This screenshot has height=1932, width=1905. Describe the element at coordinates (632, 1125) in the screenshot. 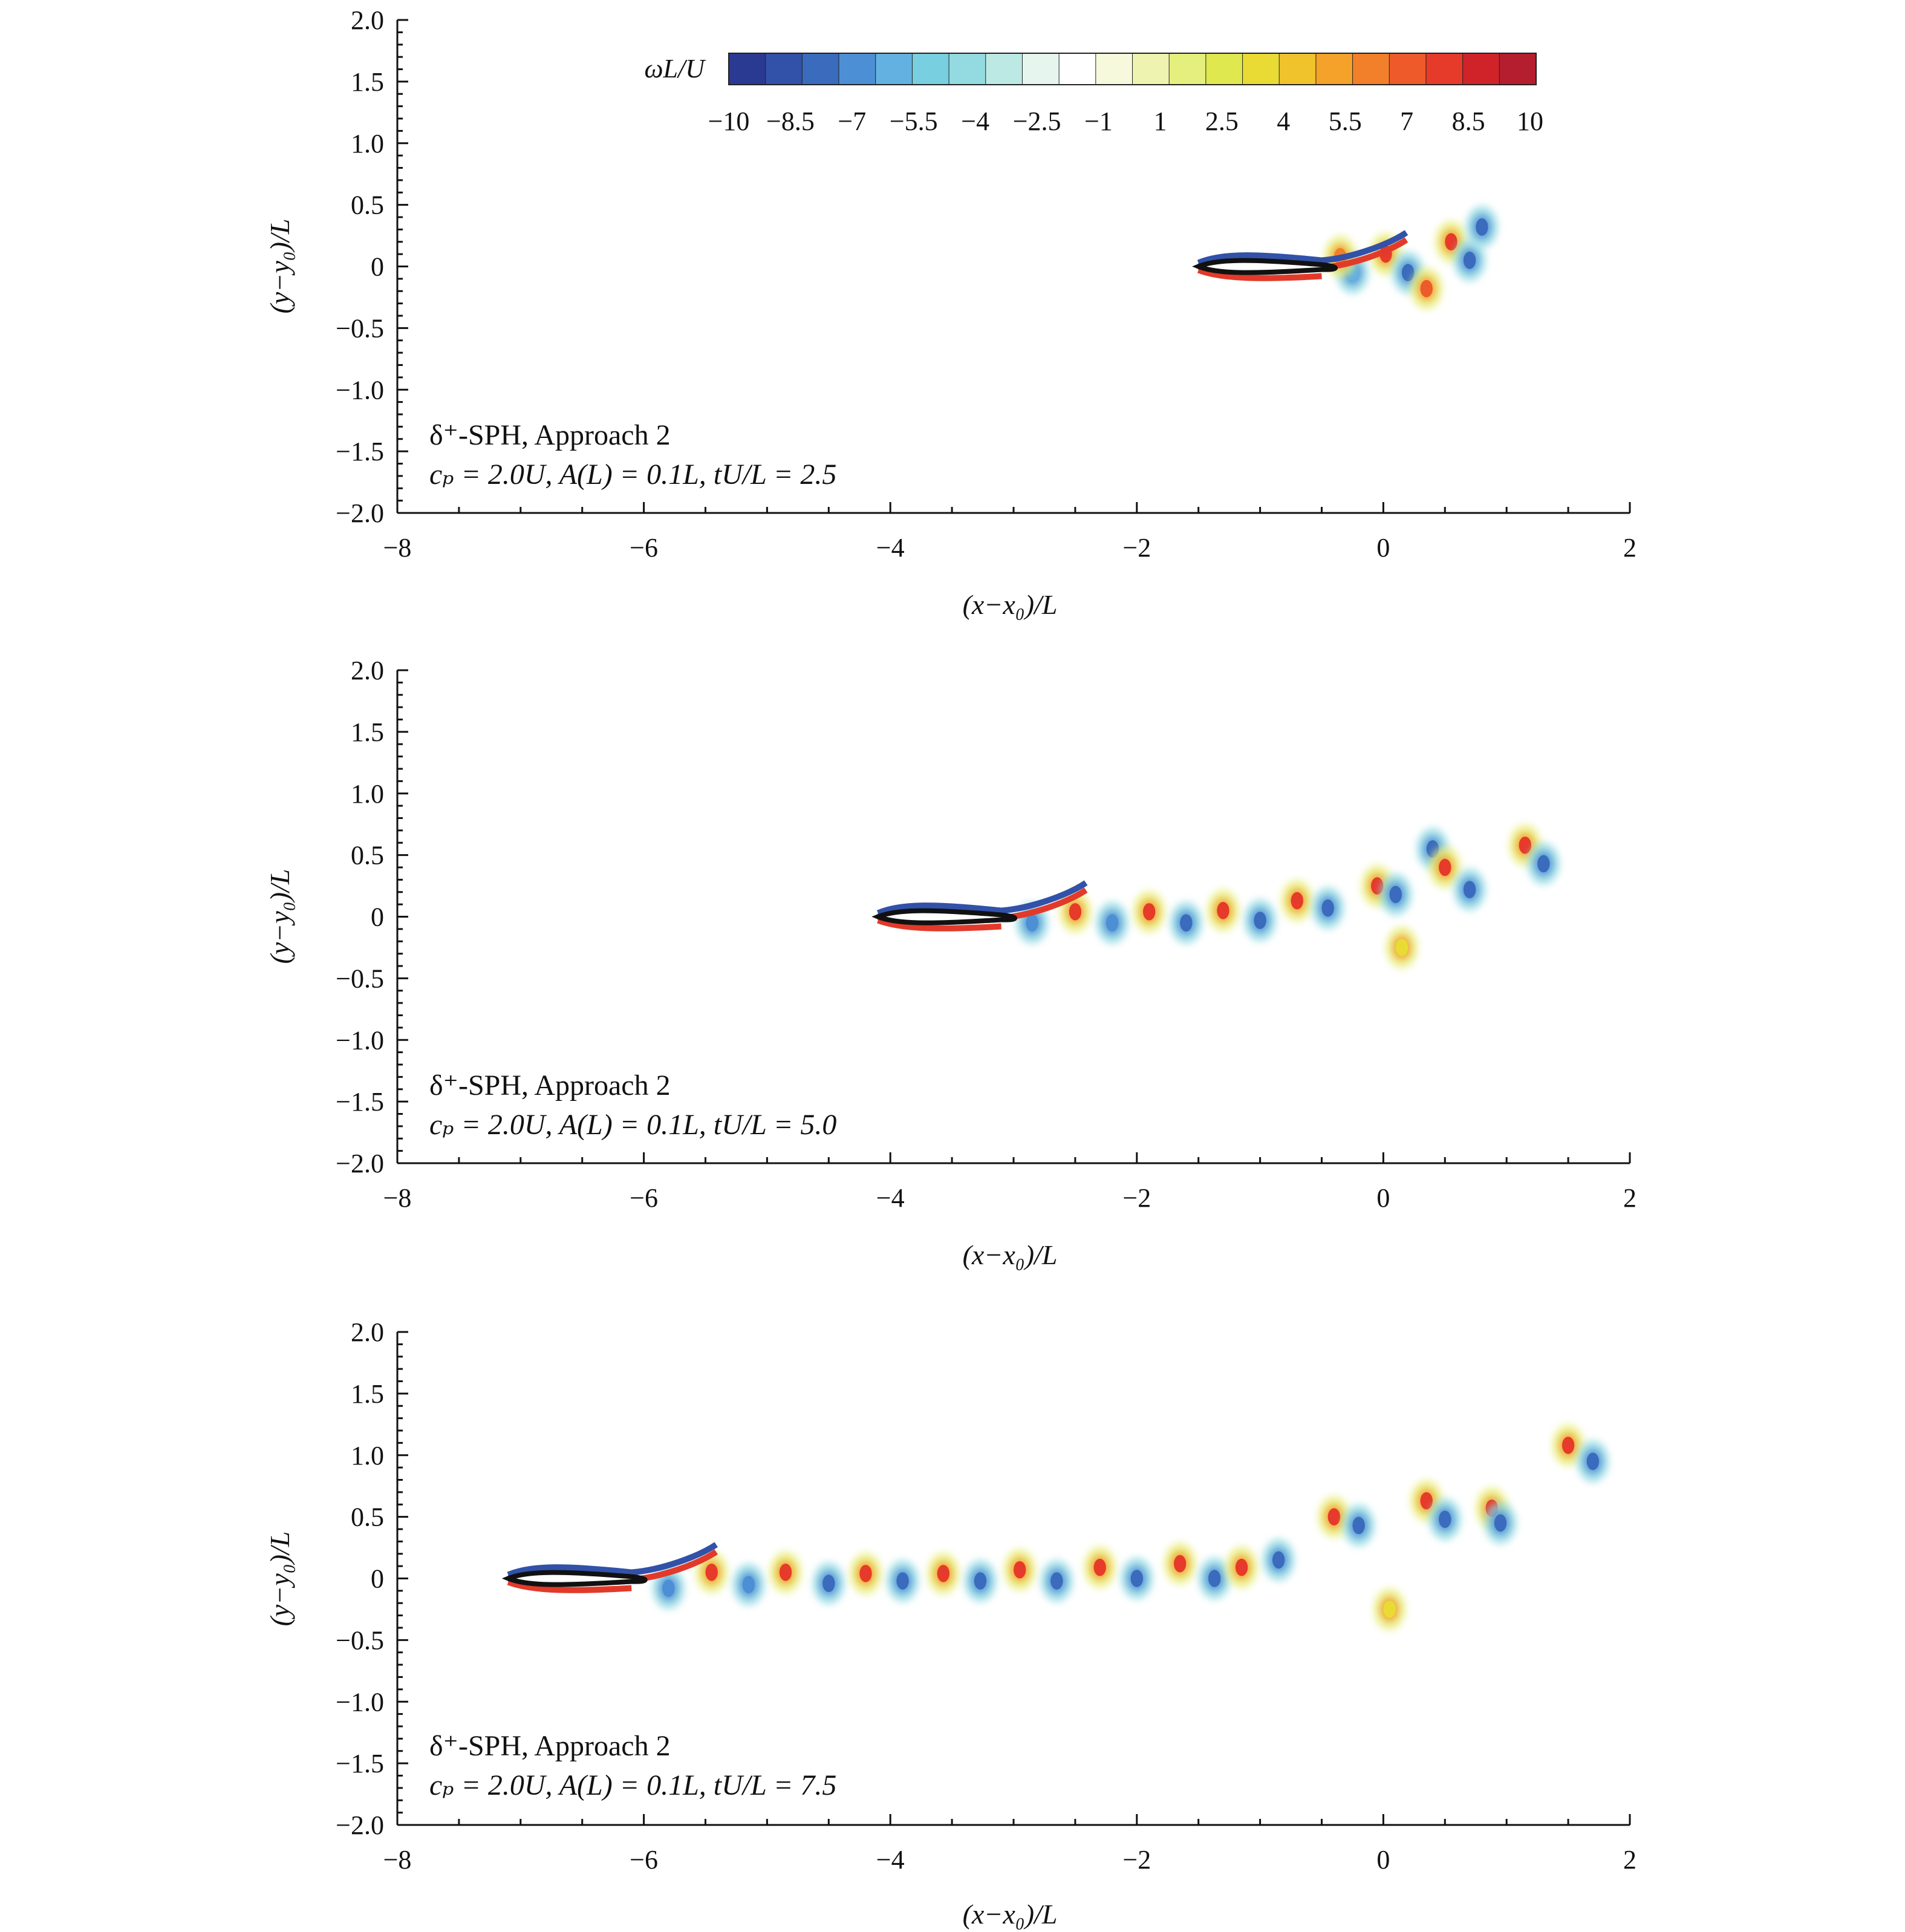

I see `annotation-line-2: cₚ = 2.0U, A(L) = 0.1L, tU/L = 5.0` at that location.